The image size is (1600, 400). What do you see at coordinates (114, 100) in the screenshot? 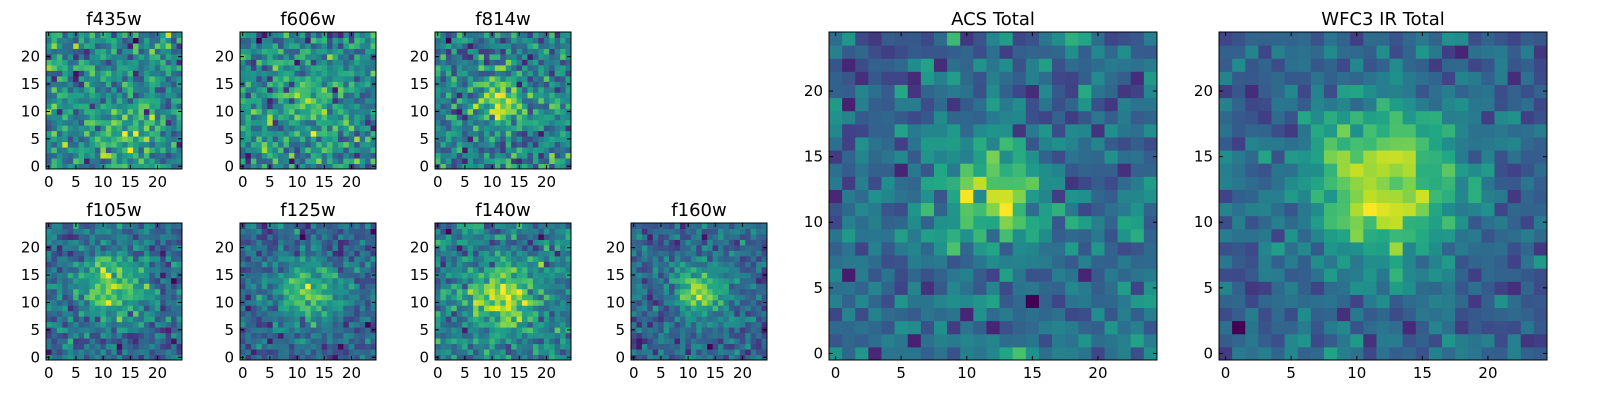
I see `axes-frame` at bounding box center [114, 100].